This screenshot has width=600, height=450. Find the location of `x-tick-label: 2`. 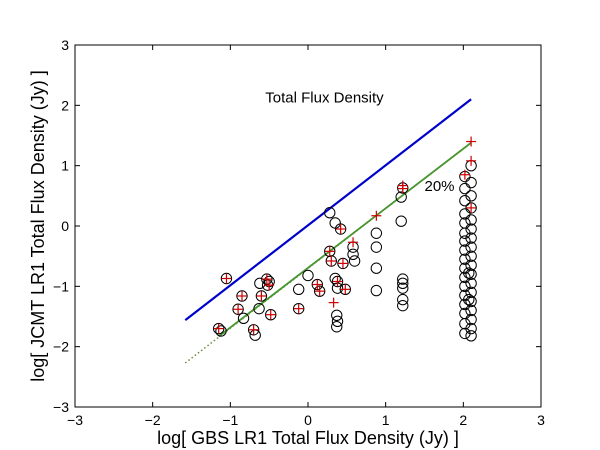

x-tick-label: 2 is located at coordinates (463, 420).